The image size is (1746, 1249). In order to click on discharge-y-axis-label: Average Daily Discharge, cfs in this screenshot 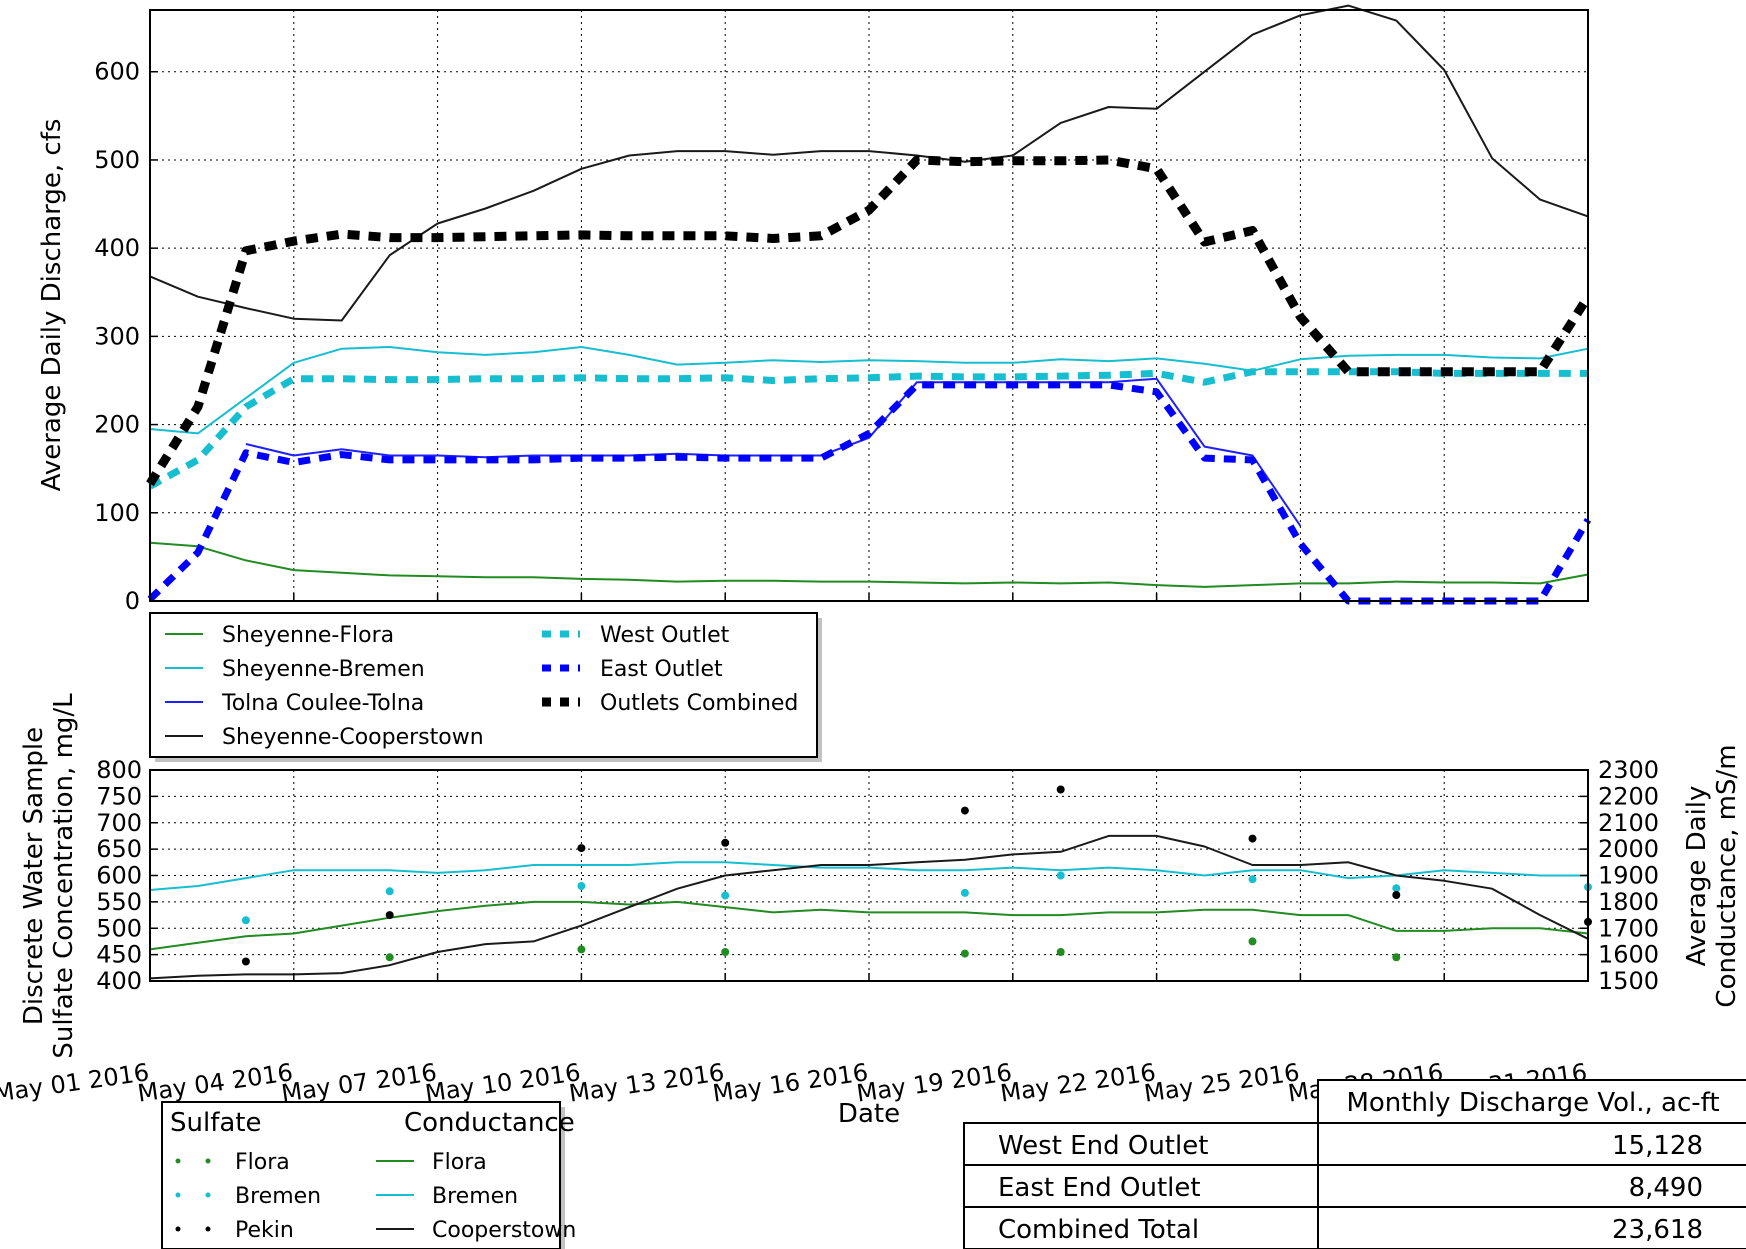, I will do `click(52, 305)`.